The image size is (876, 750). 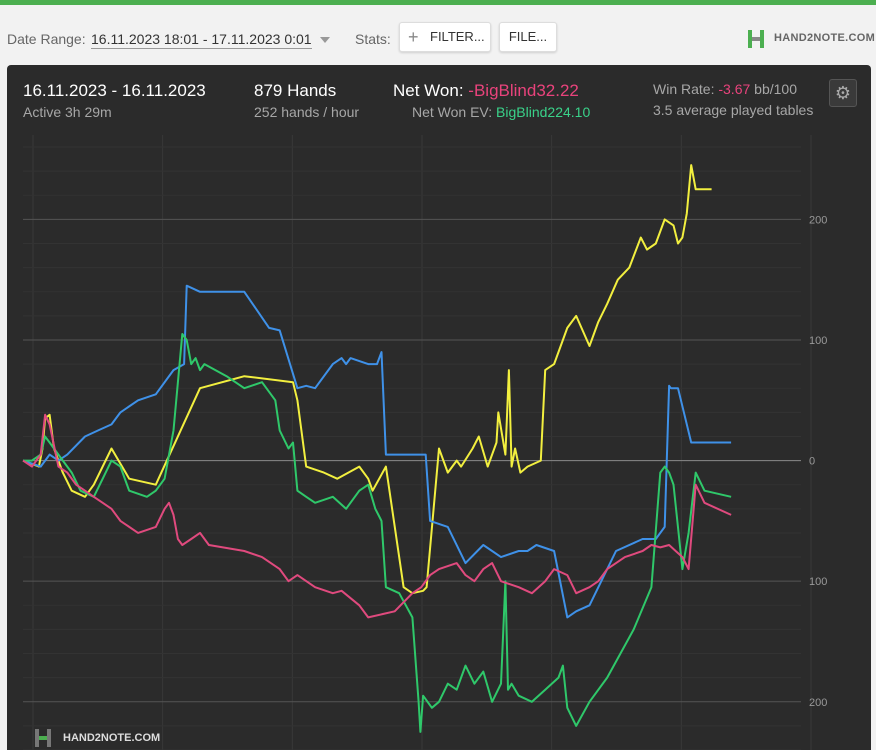 What do you see at coordinates (112, 738) in the screenshot?
I see `watermark-text: HAND2NOTE.COM` at bounding box center [112, 738].